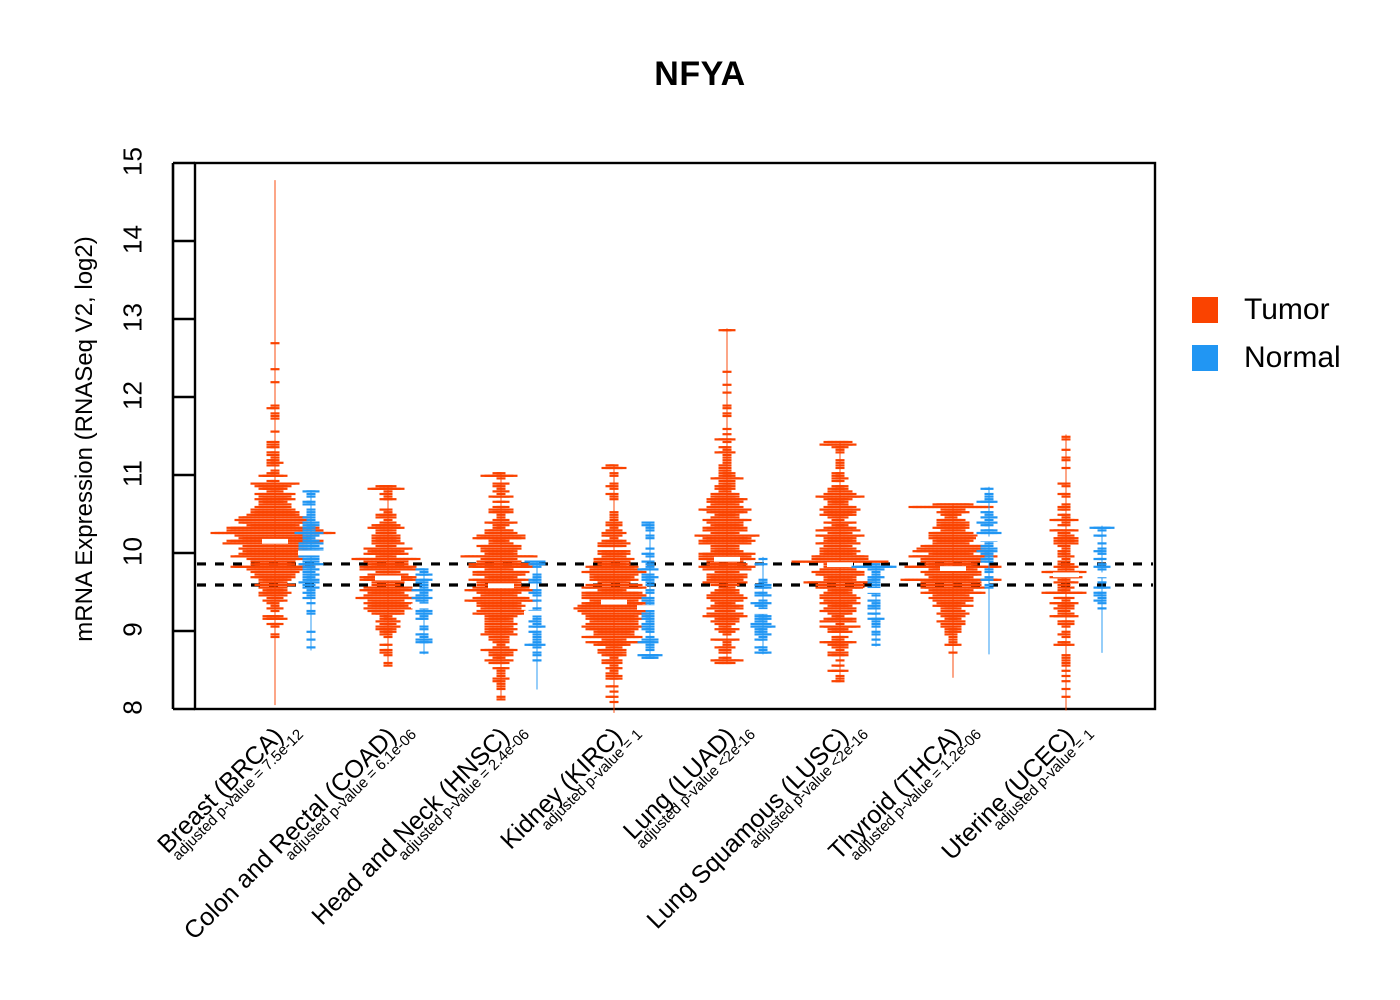 This screenshot has height=1000, width=1400. What do you see at coordinates (1266, 358) in the screenshot?
I see `legend-item-normal: Normal` at bounding box center [1266, 358].